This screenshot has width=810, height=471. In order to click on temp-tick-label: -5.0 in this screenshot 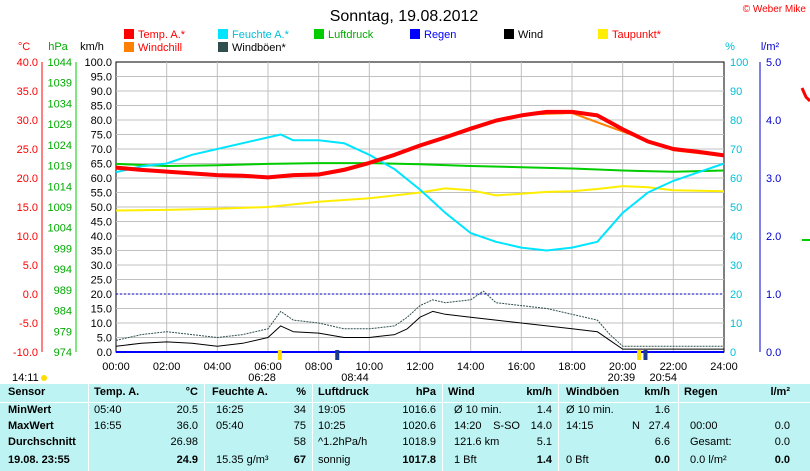, I will do `click(28, 324)`.